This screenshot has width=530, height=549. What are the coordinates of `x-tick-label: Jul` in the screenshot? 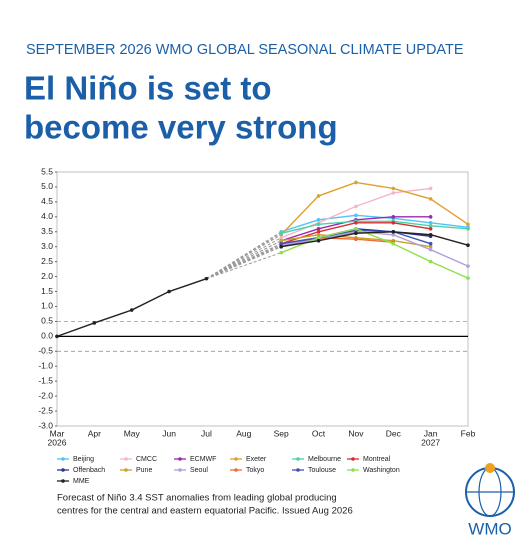 It's located at (206, 433).